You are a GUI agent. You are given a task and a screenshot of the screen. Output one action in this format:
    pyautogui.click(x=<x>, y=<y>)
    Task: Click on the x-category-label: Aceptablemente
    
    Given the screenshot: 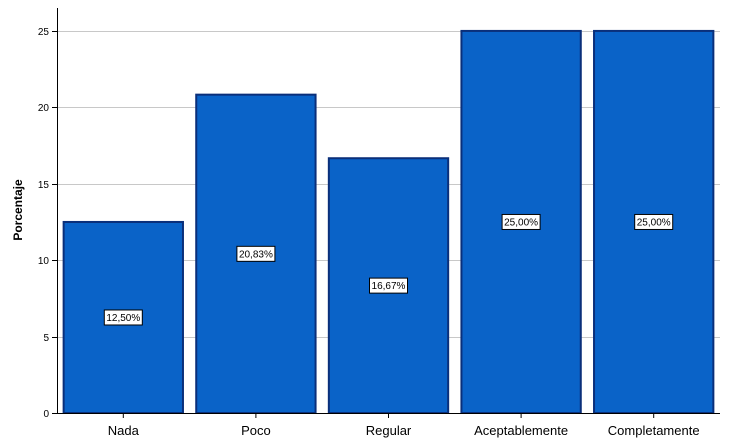 What is the action you would take?
    pyautogui.click(x=521, y=430)
    